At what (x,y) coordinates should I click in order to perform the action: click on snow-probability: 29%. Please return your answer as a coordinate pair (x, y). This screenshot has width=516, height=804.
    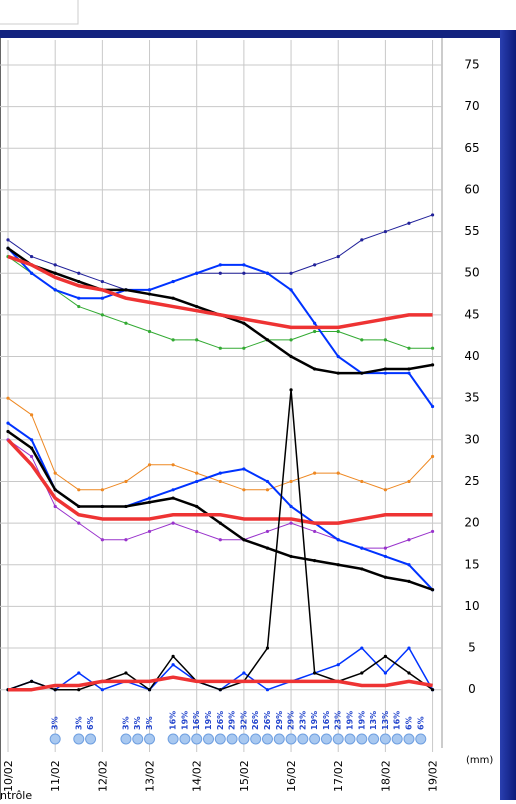
    Looking at the image, I should click on (291, 720).